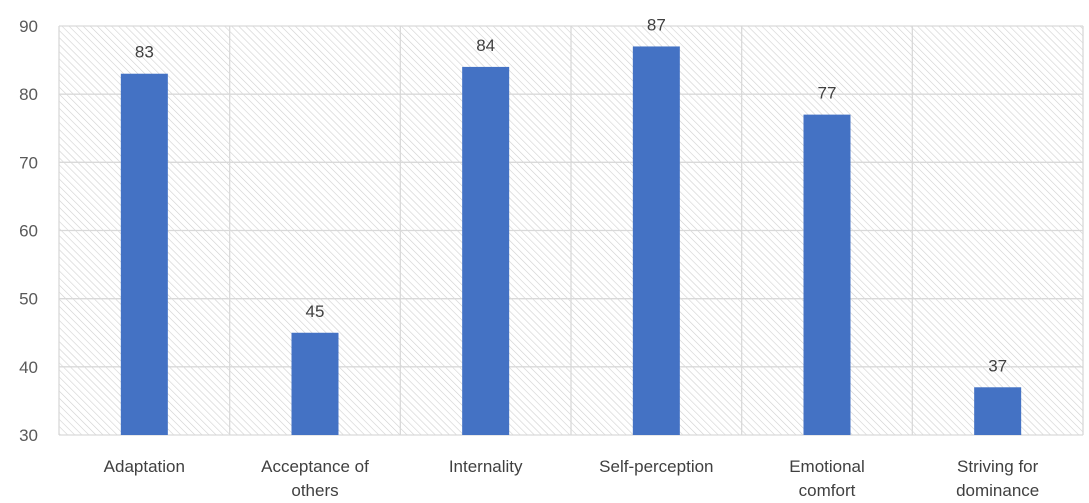 Image resolution: width=1089 pixels, height=503 pixels. What do you see at coordinates (28, 435) in the screenshot?
I see `y-tick-label: 30` at bounding box center [28, 435].